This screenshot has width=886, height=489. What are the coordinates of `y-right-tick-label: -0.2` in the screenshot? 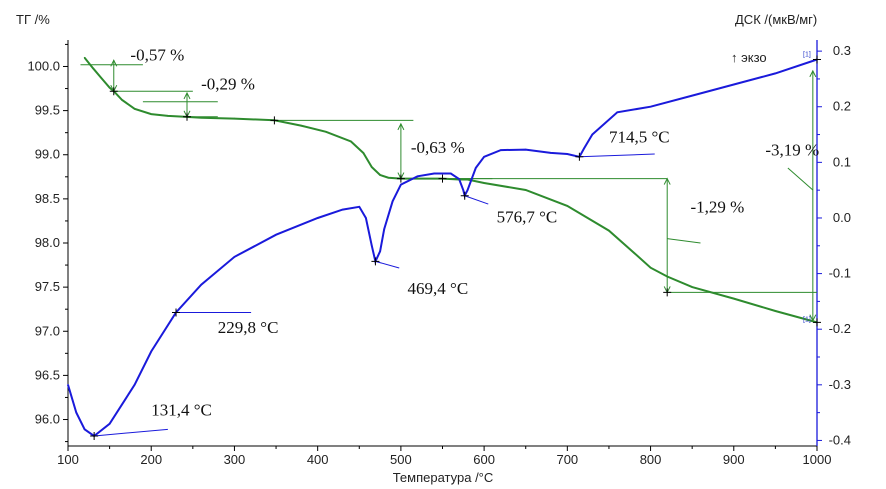 It's located at (840, 328).